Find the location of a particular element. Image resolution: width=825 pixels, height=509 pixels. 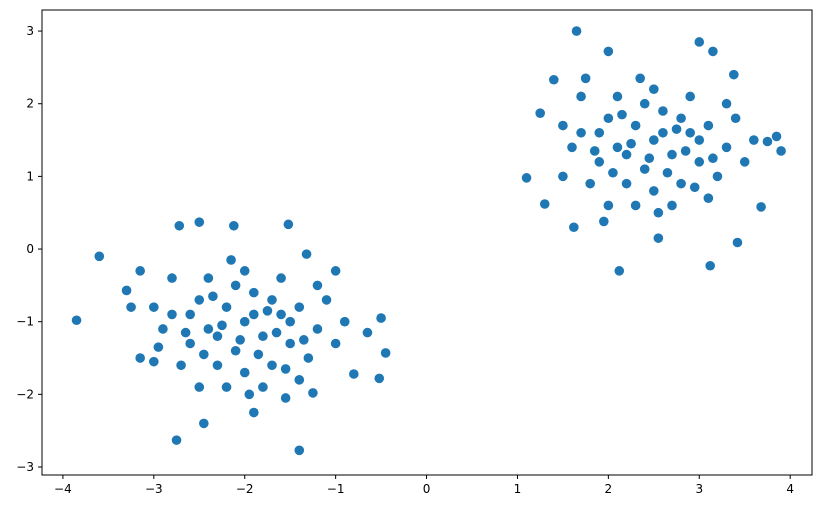

x-tick-label: −4 is located at coordinates (63, 489).